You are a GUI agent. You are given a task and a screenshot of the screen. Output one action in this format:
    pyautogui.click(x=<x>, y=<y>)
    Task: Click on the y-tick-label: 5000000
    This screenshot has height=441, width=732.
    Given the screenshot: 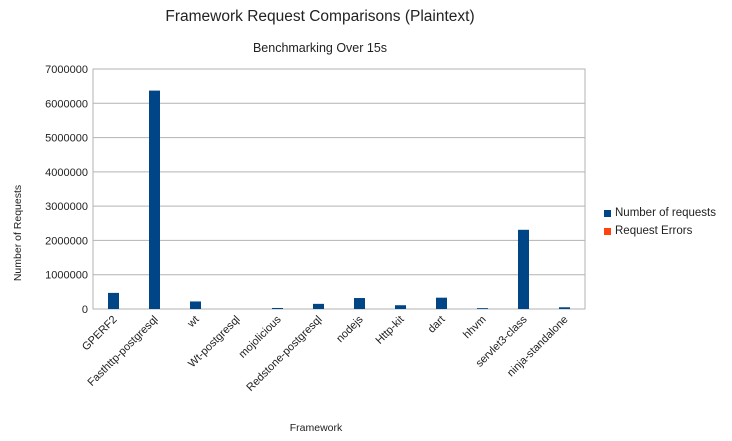 What is the action you would take?
    pyautogui.click(x=66, y=139)
    